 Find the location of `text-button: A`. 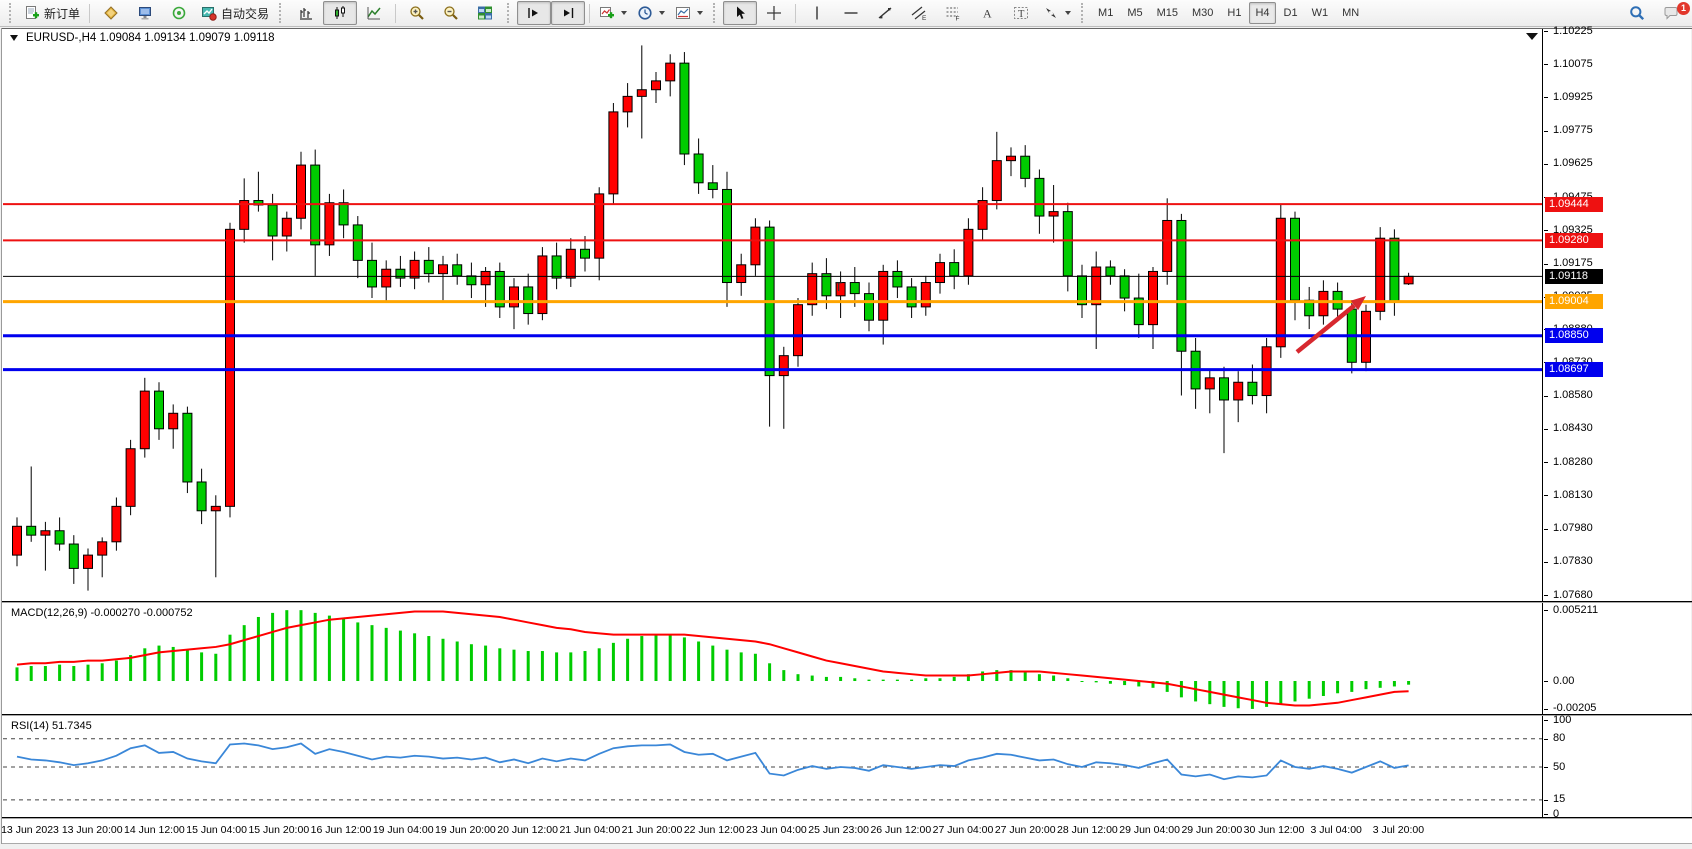

text-button: A is located at coordinates (987, 13).